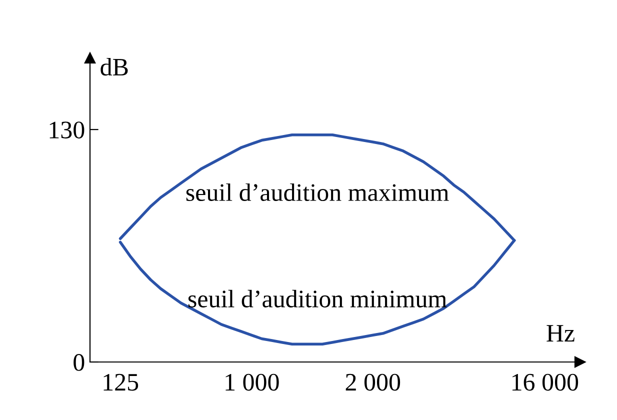  Describe the element at coordinates (121, 382) in the screenshot. I see `x-tick-label: 125` at that location.